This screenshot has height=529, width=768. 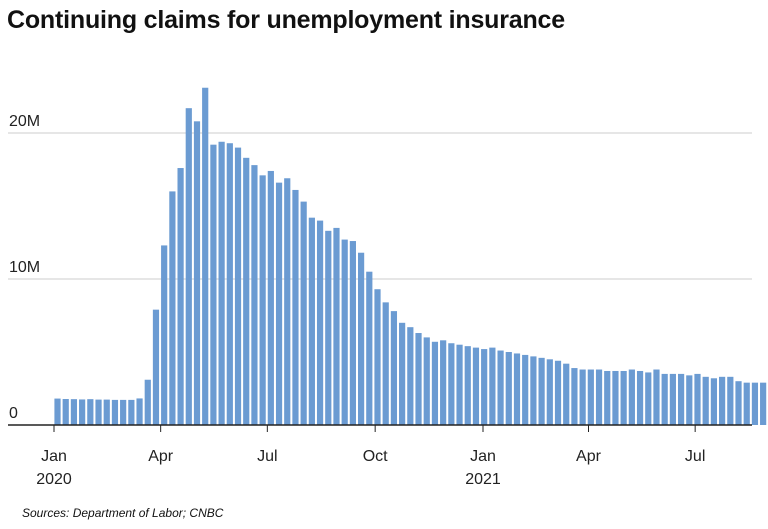 I want to click on x-axis: Jan 2020 Apr Jul Oct Jan 2021 Apr Jul, so click(x=380, y=456).